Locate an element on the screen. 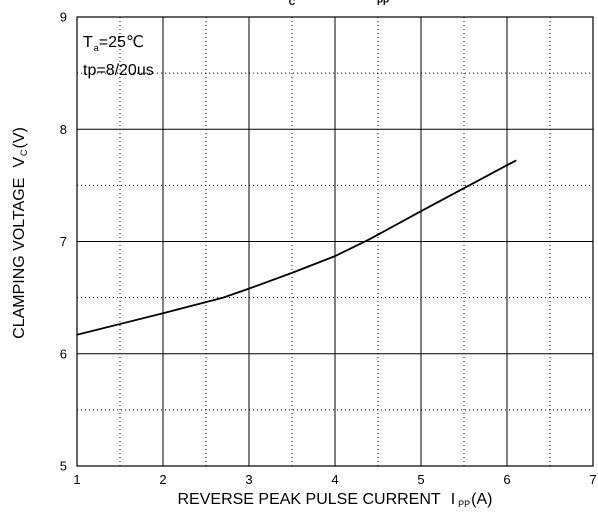 This screenshot has height=512, width=598. title-fragment-pp: PP is located at coordinates (383, 3).